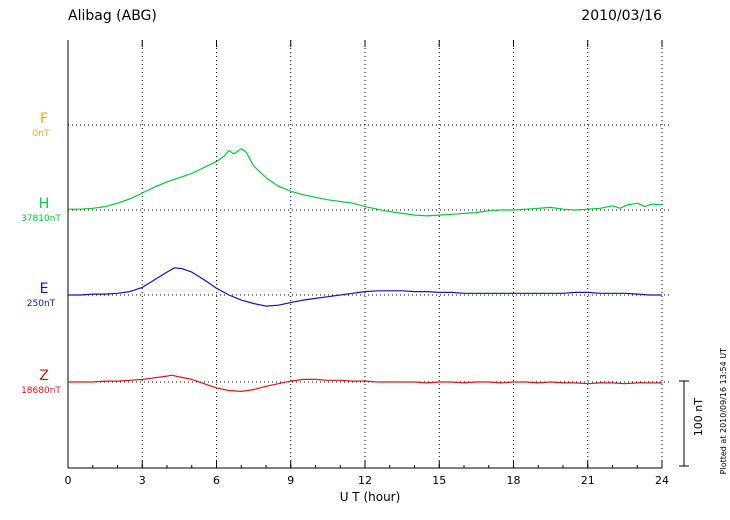  What do you see at coordinates (365, 287) in the screenshot?
I see `trace-E` at bounding box center [365, 287].